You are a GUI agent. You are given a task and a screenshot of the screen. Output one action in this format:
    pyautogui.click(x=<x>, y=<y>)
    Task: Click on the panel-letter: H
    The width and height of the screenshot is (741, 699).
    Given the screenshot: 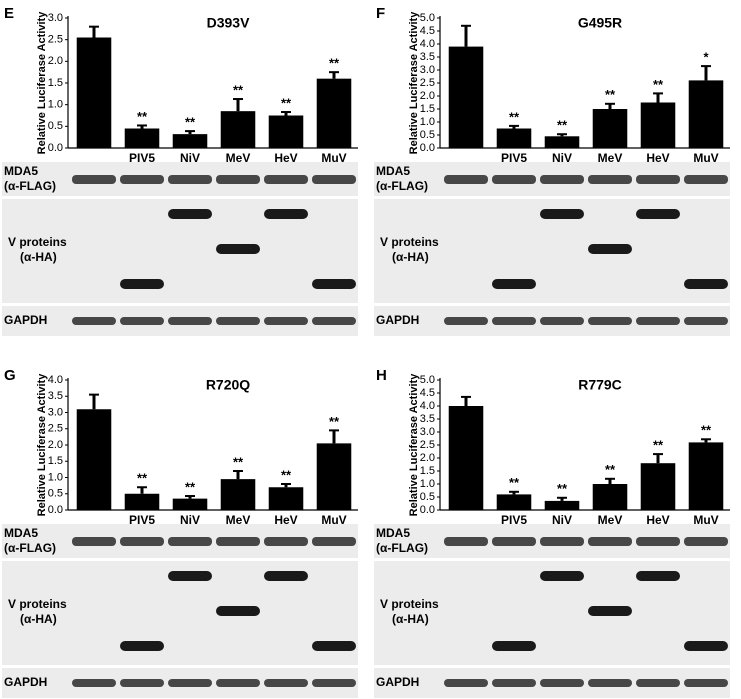 What is the action you would take?
    pyautogui.click(x=381, y=375)
    